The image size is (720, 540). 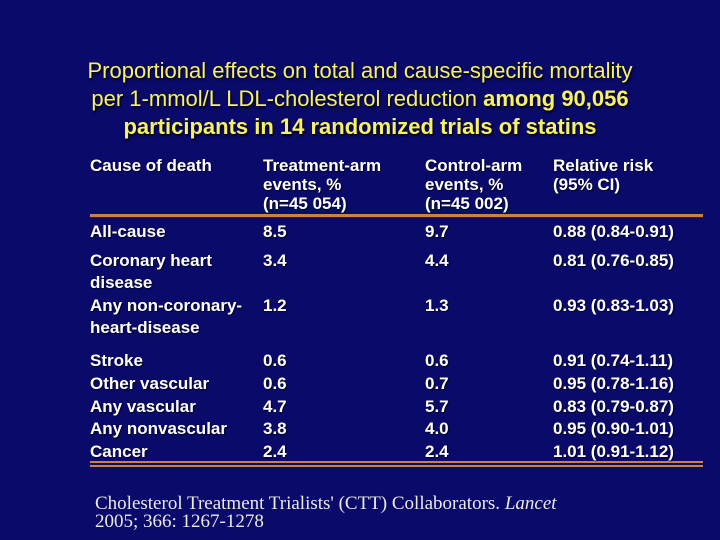 What do you see at coordinates (151, 165) in the screenshot?
I see `header-cause-of-death: Cause of death` at bounding box center [151, 165].